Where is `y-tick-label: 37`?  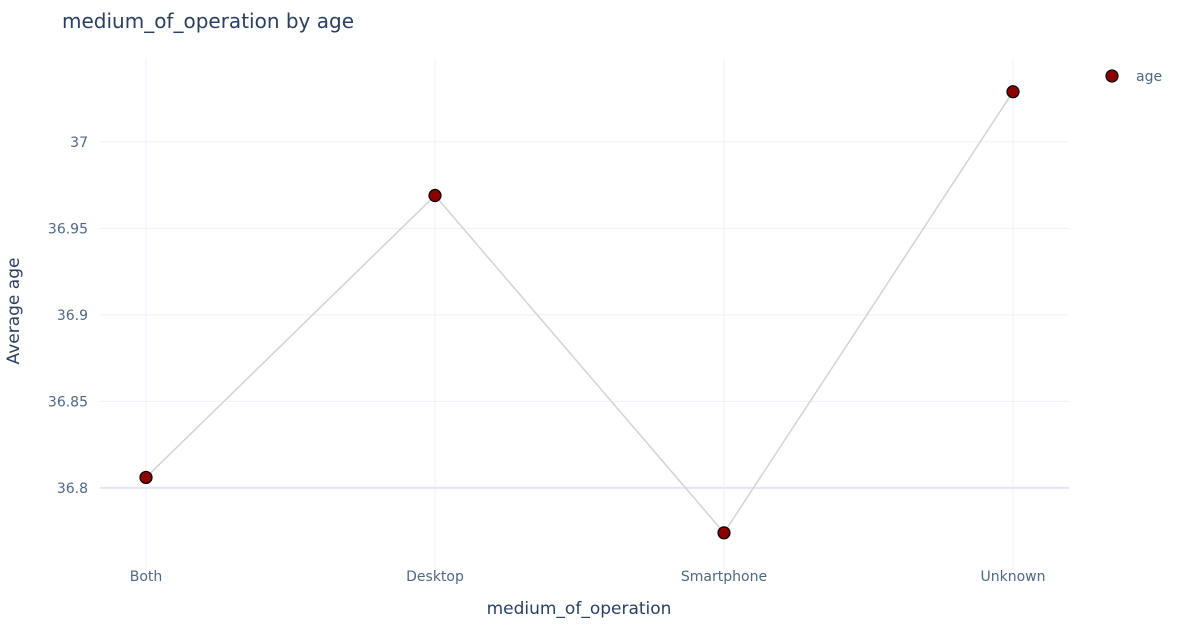 y-tick-label: 37 is located at coordinates (79, 143).